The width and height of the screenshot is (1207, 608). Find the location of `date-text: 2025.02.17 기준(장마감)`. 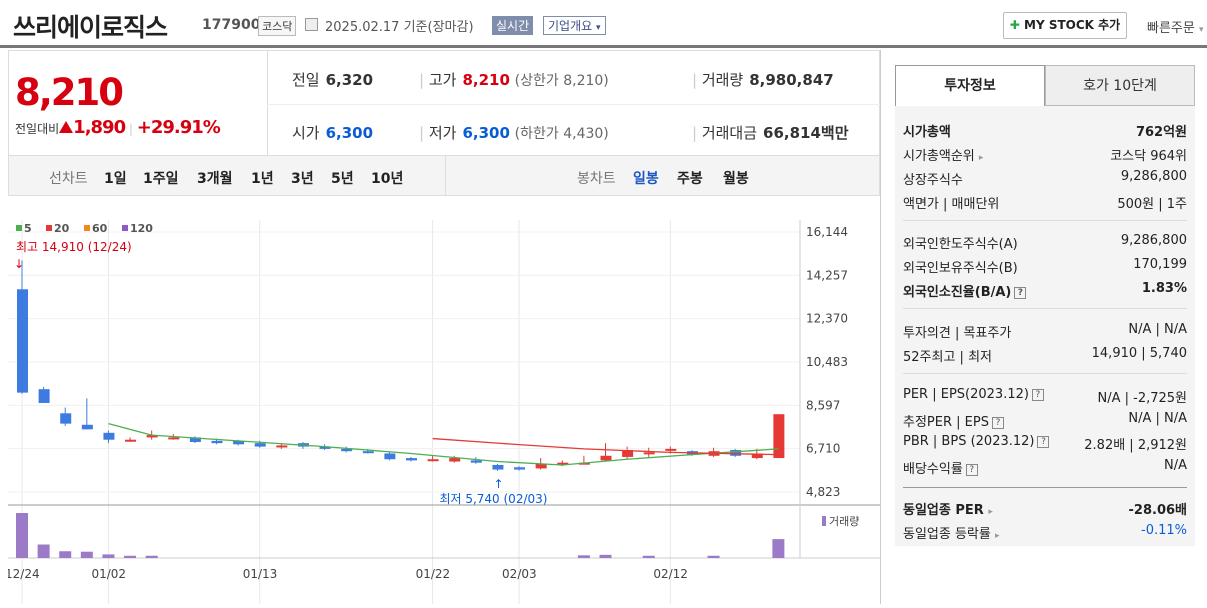

date-text: 2025.02.17 기준(장마감) is located at coordinates (399, 27).